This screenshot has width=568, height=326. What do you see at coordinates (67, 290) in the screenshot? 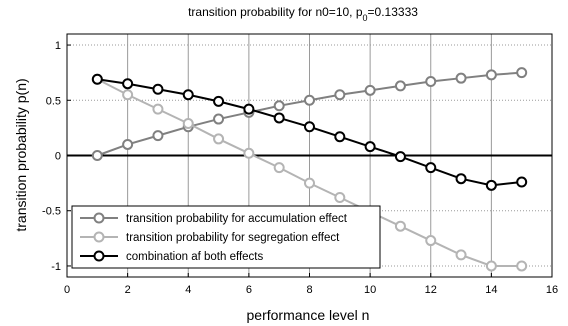
I see `x-tick-label: 0` at bounding box center [67, 290].